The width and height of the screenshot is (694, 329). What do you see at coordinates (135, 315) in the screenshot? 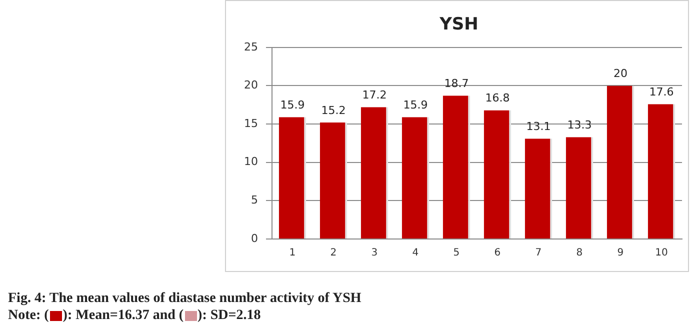
I see `text: Note: ( ): Mean=16.37 and ( ): SD=2.18` at bounding box center [135, 315].